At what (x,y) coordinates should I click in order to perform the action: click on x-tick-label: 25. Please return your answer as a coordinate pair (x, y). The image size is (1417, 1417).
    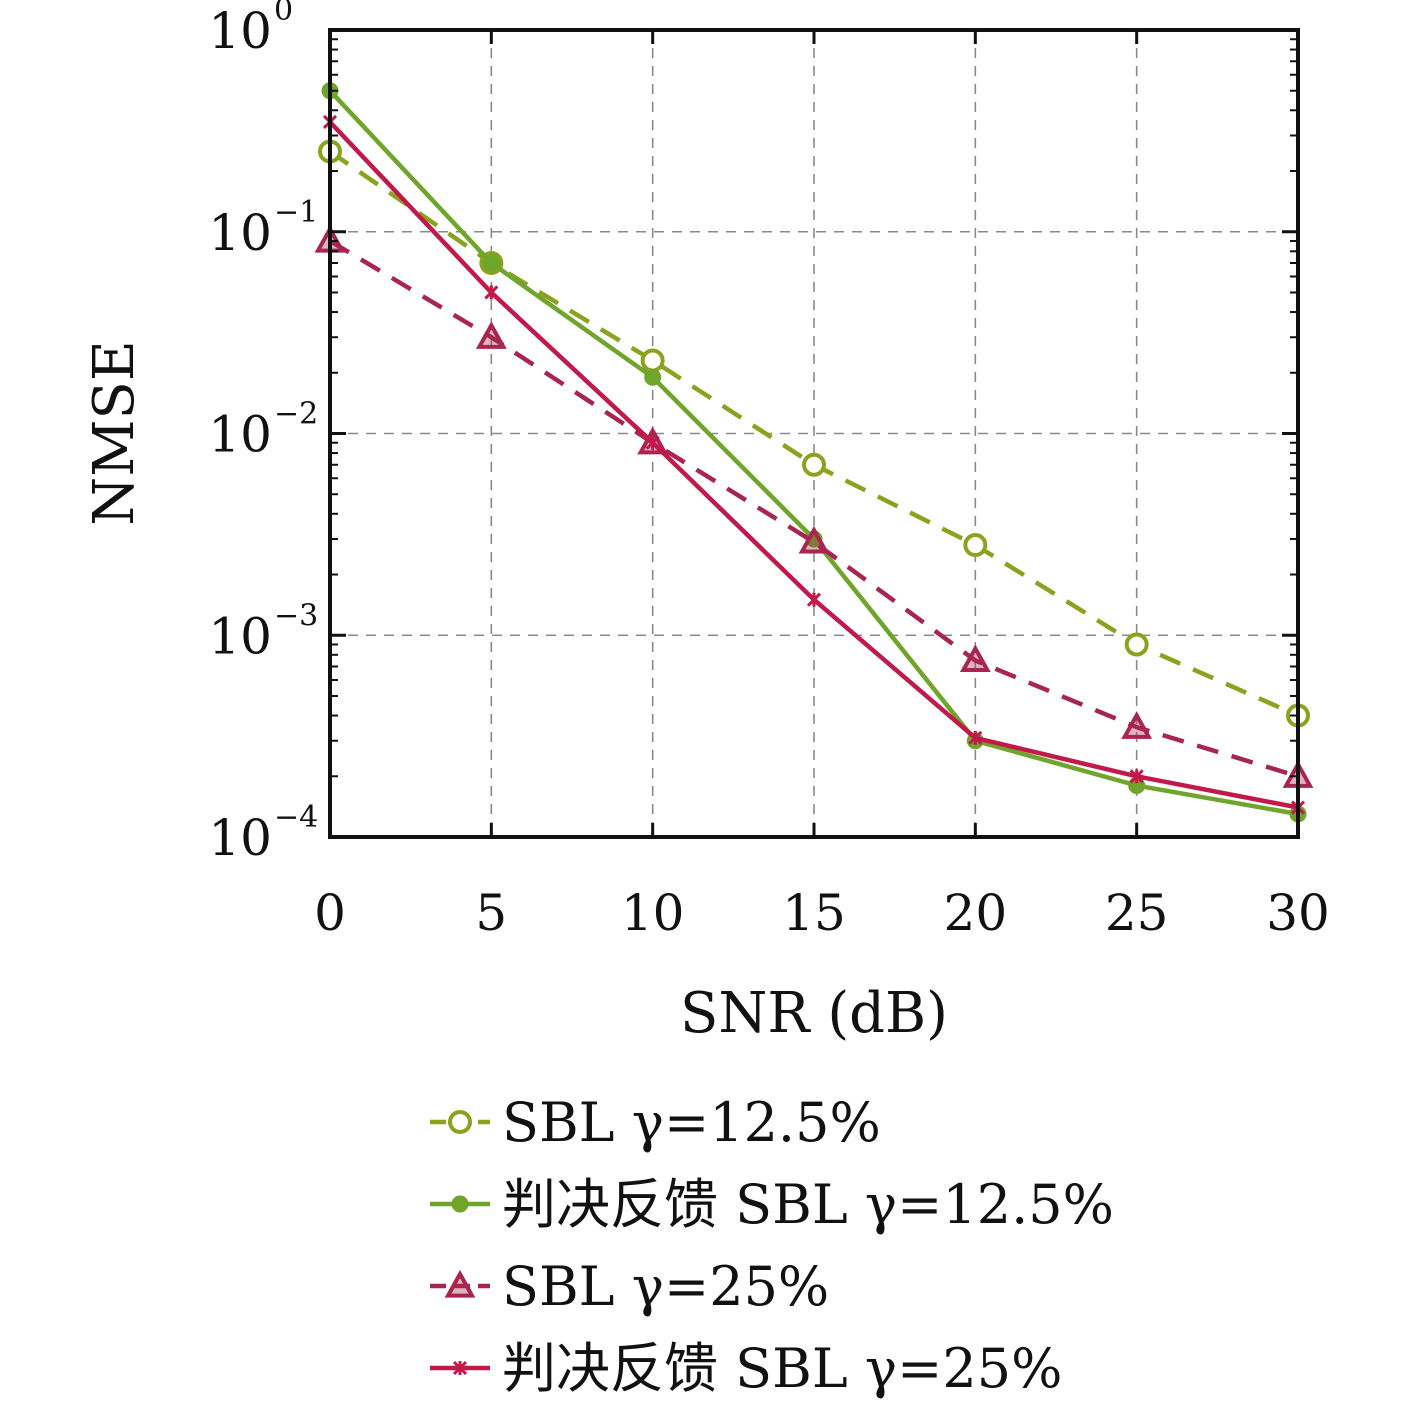
    Looking at the image, I should click on (1137, 913).